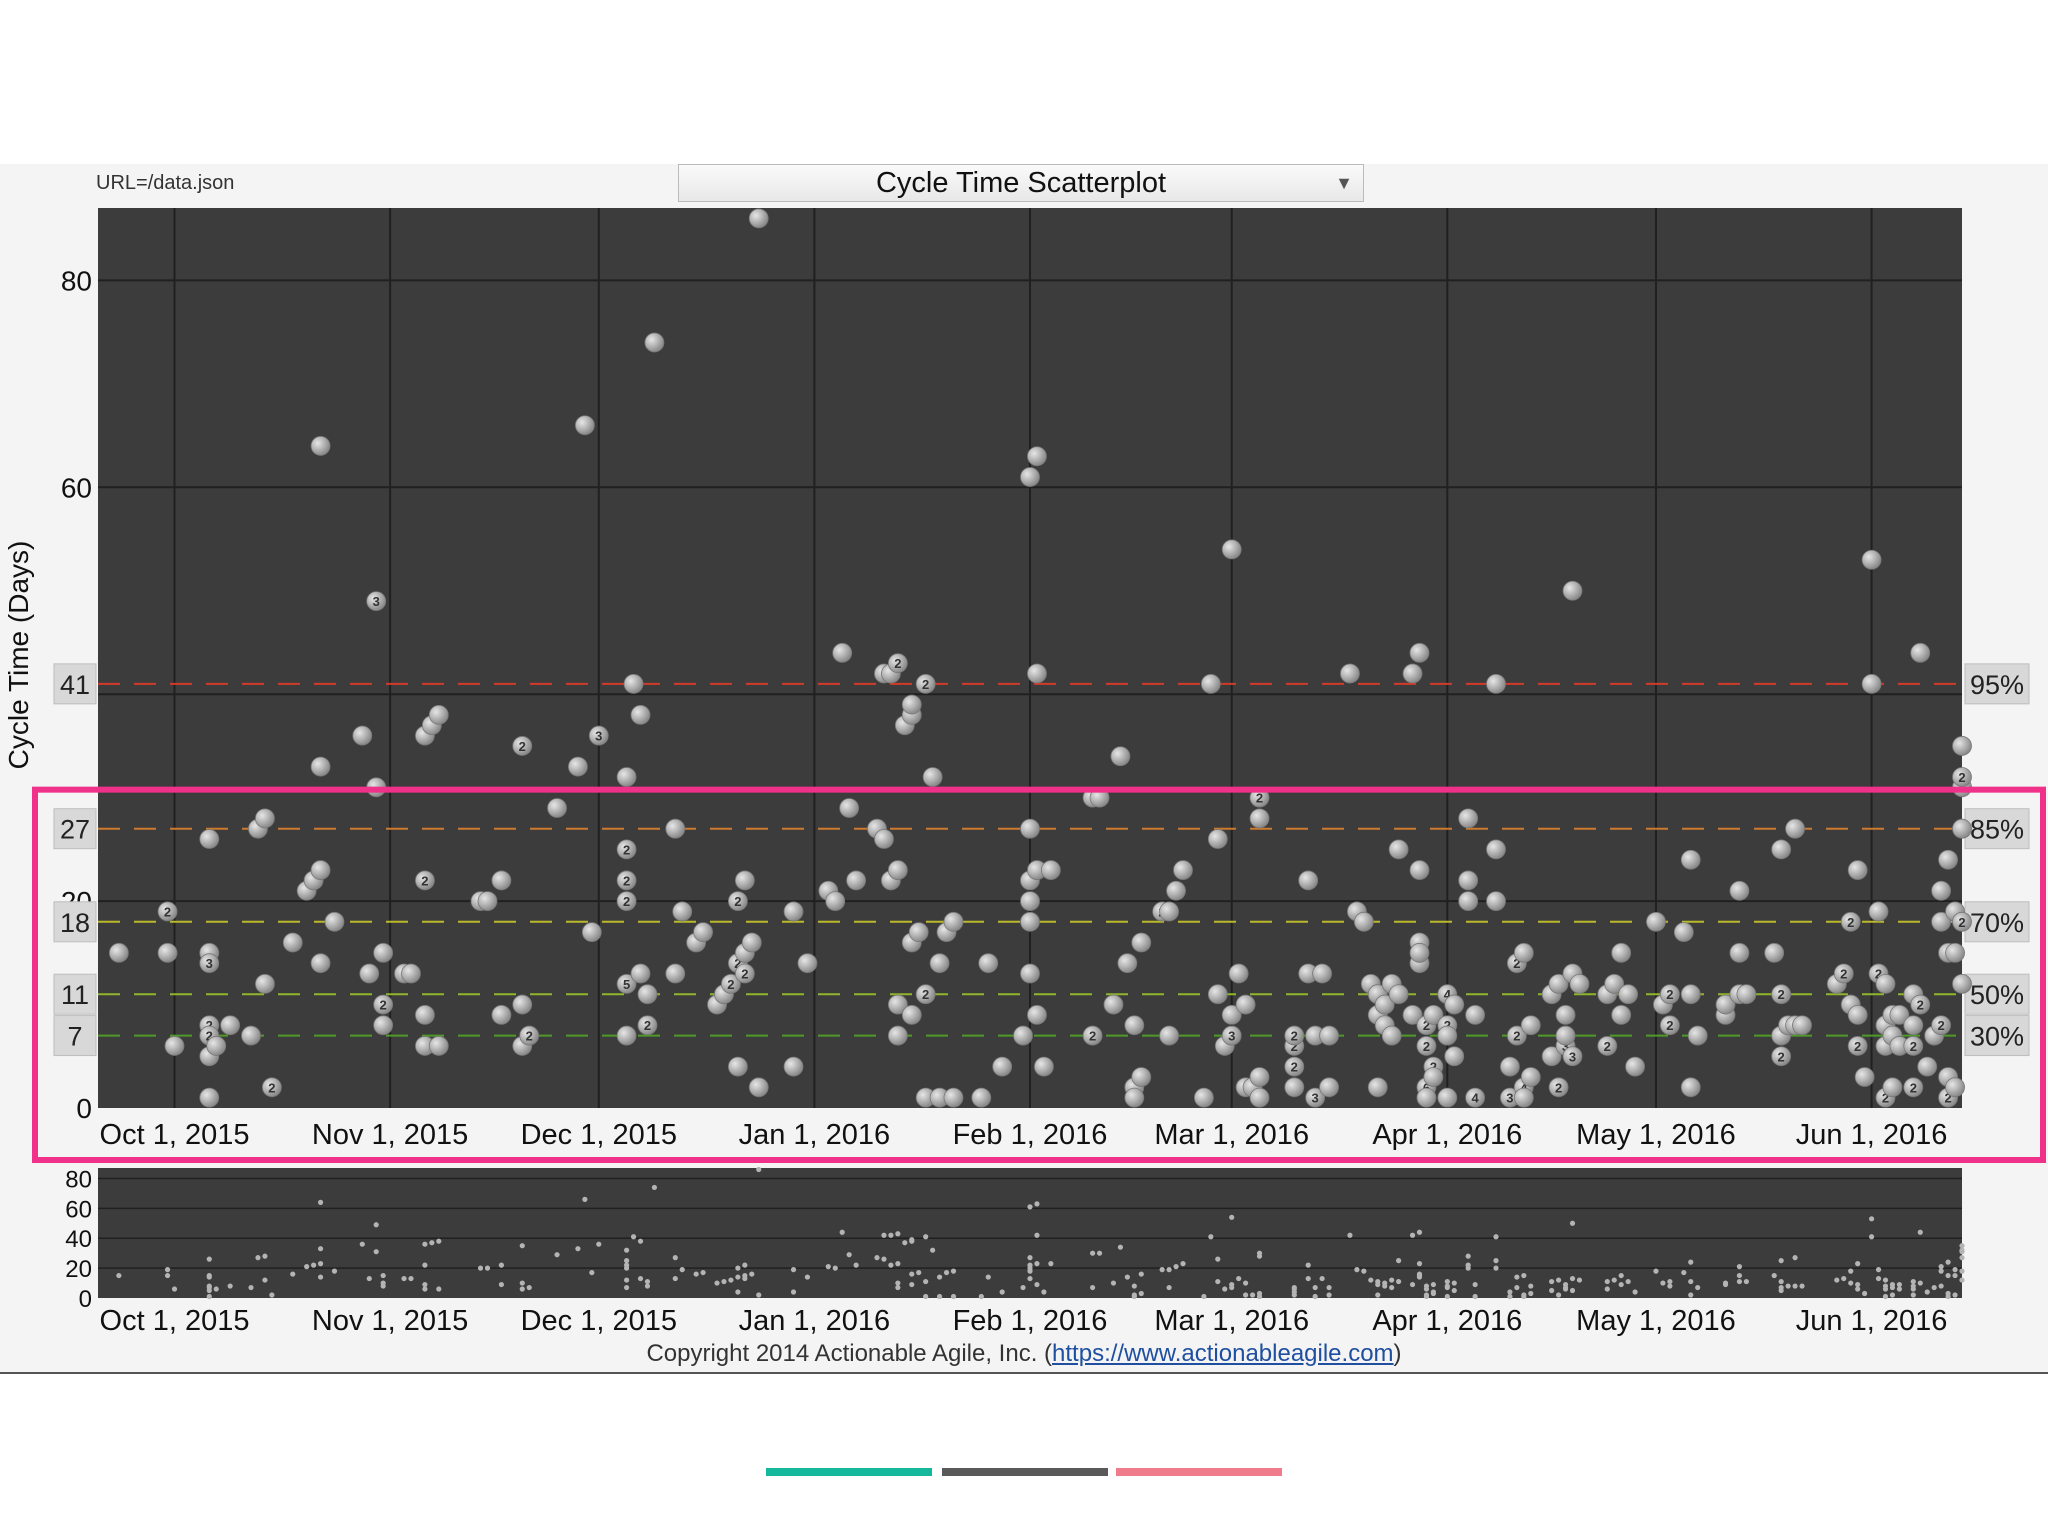 This screenshot has height=1536, width=2048. Describe the element at coordinates (376, 601) in the screenshot. I see `point-count-label: 3` at that location.